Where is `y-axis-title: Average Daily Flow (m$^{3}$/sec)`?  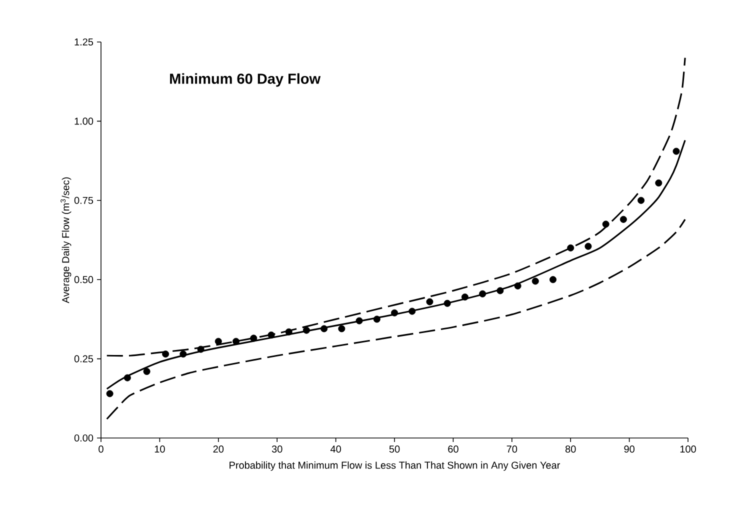 y-axis-title: Average Daily Flow (m$^{3}$/sec) is located at coordinates (66, 240).